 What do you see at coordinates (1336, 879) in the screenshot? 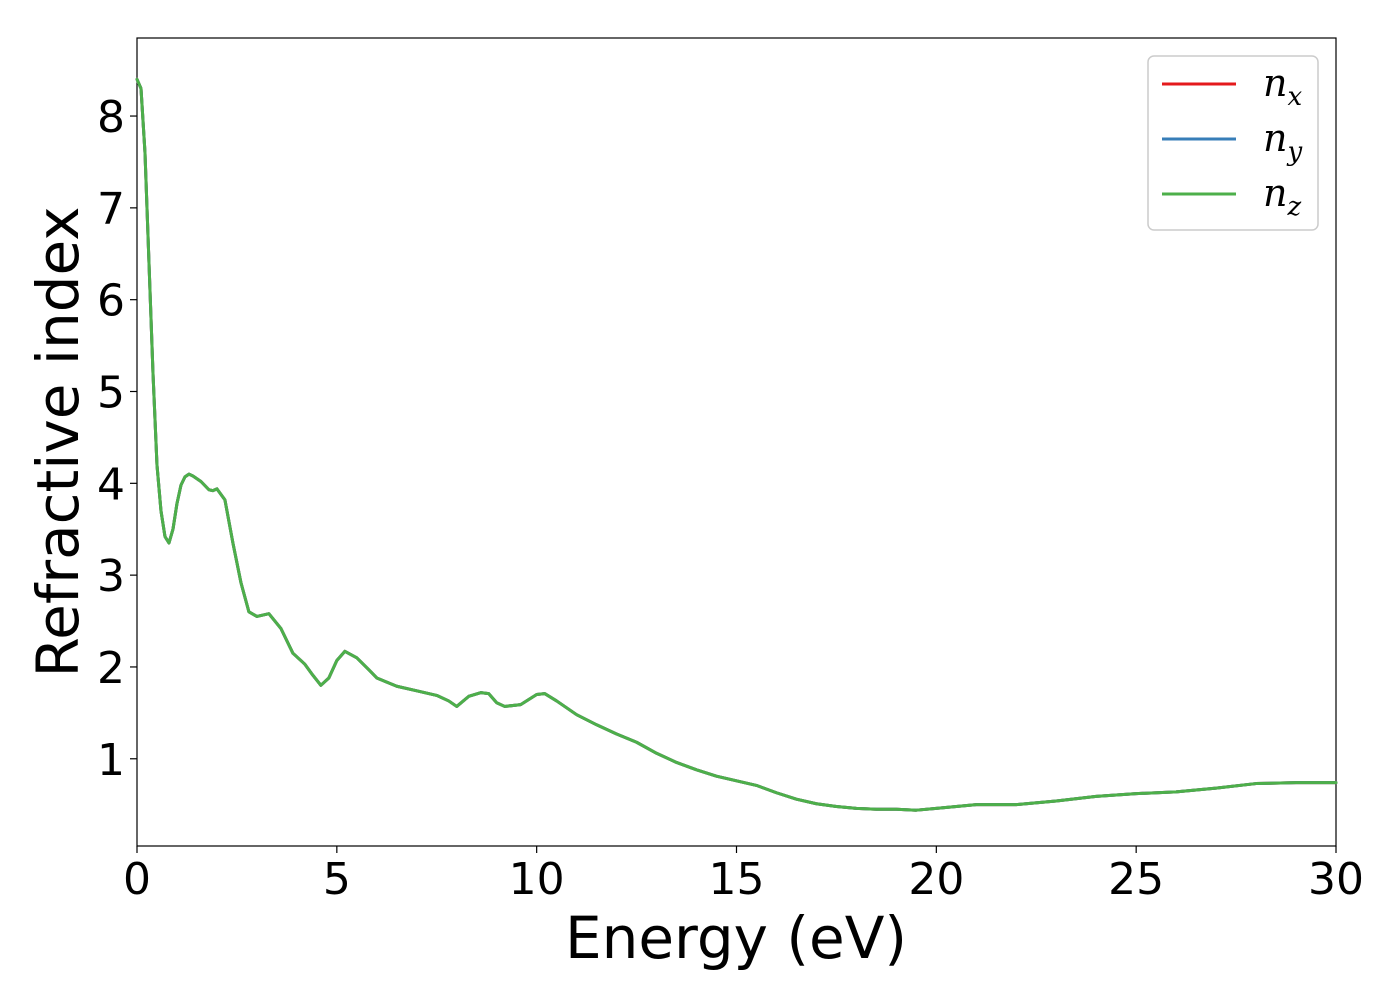
I see `x-tick-label: 30` at bounding box center [1336, 879].